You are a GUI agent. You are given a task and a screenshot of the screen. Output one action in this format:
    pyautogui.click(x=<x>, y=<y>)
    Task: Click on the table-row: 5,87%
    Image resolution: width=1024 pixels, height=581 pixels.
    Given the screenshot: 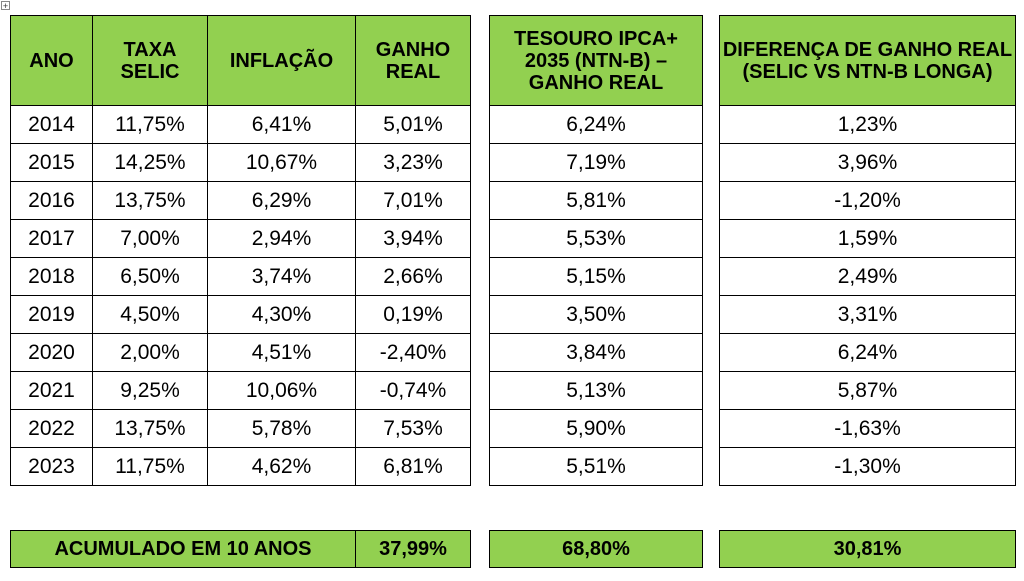 What is the action you would take?
    pyautogui.click(x=867, y=390)
    